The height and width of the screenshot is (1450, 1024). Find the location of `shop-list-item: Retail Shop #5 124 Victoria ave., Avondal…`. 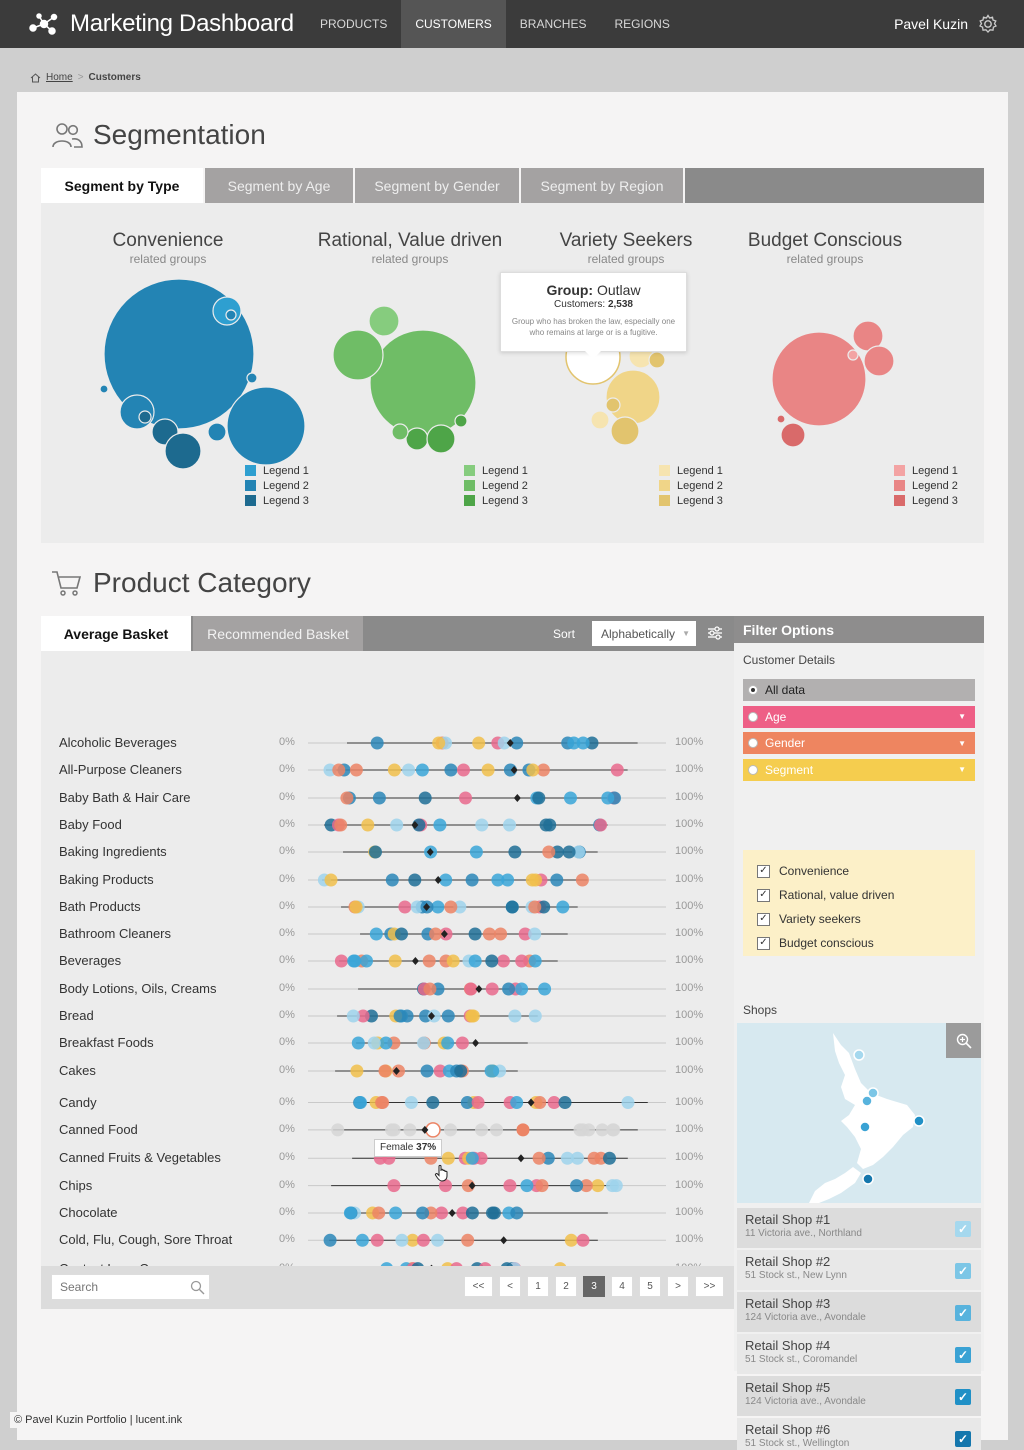

shop-list-item: Retail Shop #5 124 Victoria ave., Avondal… is located at coordinates (859, 1396).